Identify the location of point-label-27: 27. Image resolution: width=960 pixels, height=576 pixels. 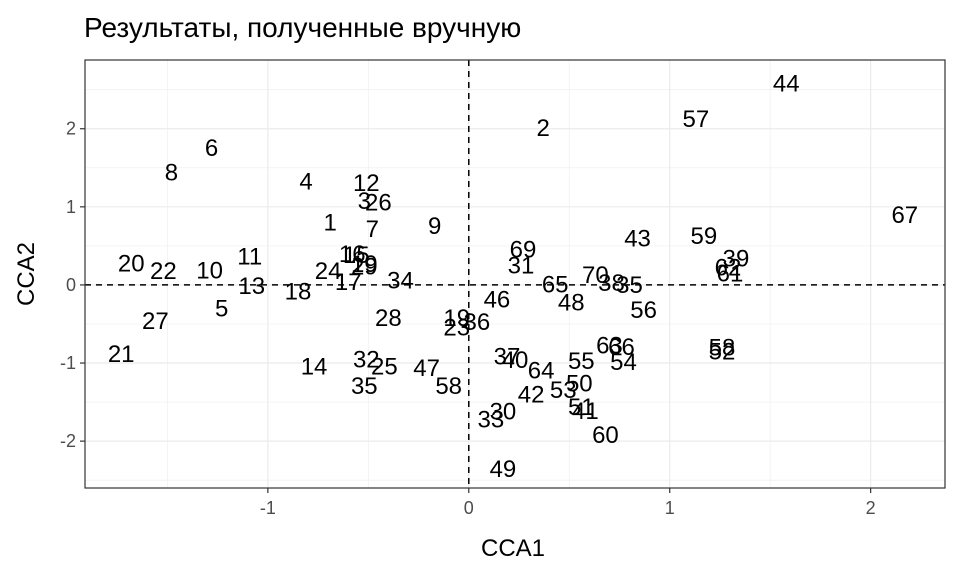
(155, 321).